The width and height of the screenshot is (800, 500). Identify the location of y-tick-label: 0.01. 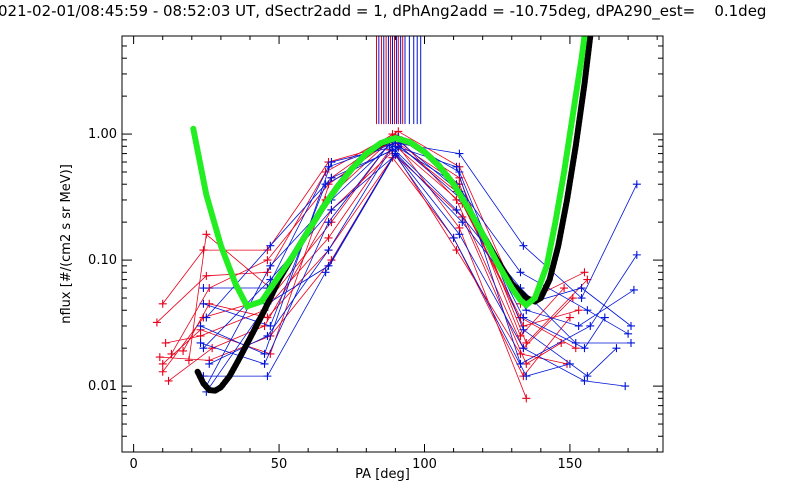
(102, 386).